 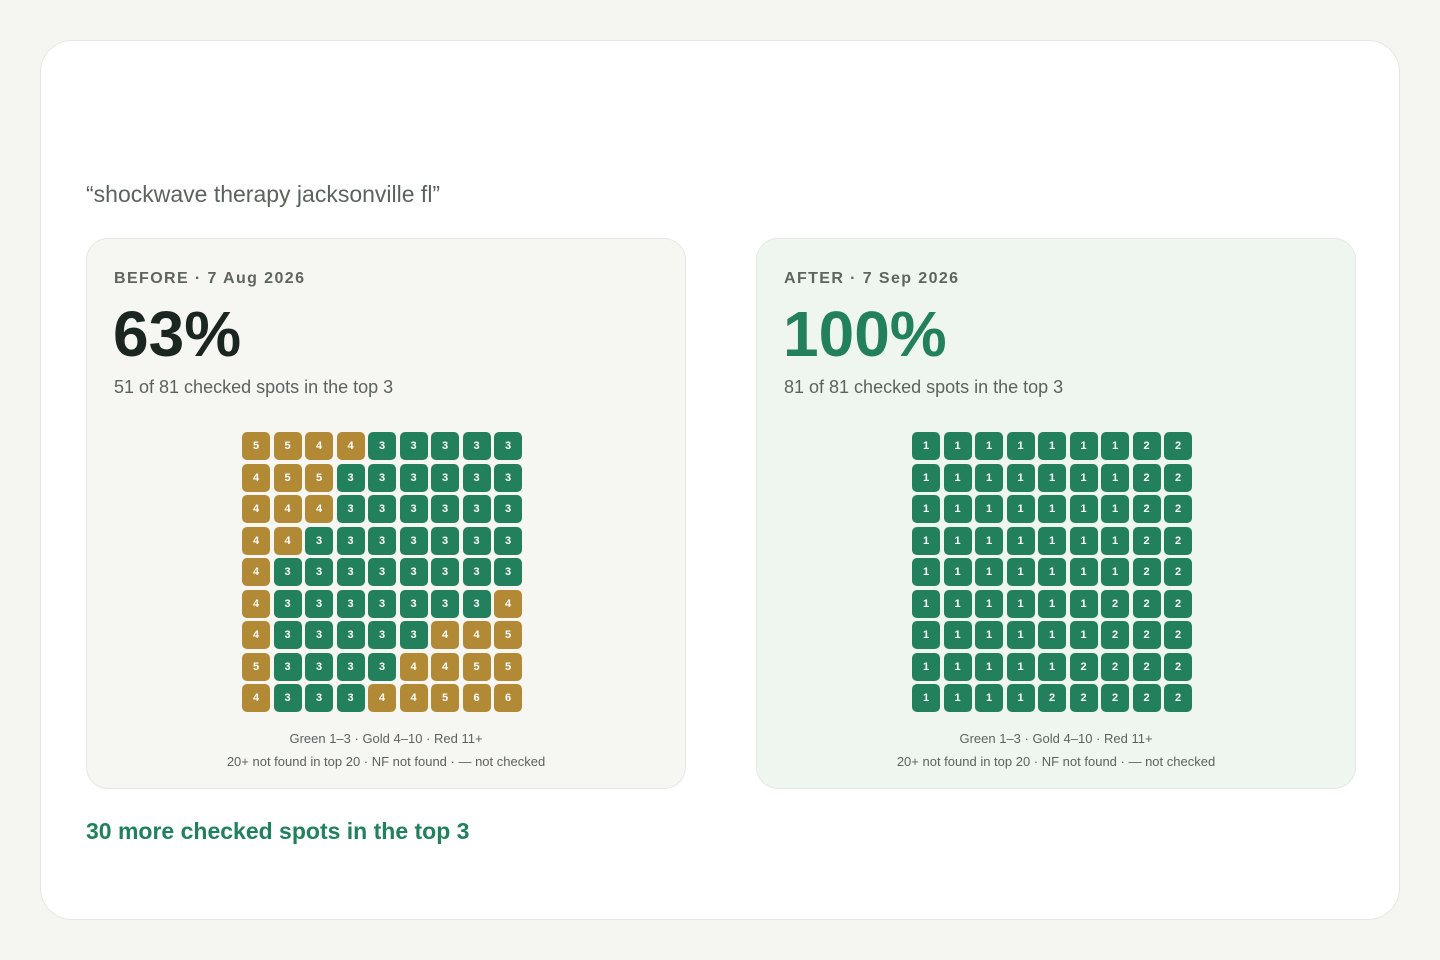 I want to click on before-label: BEFORE · 7 Aug 2026, so click(x=210, y=278).